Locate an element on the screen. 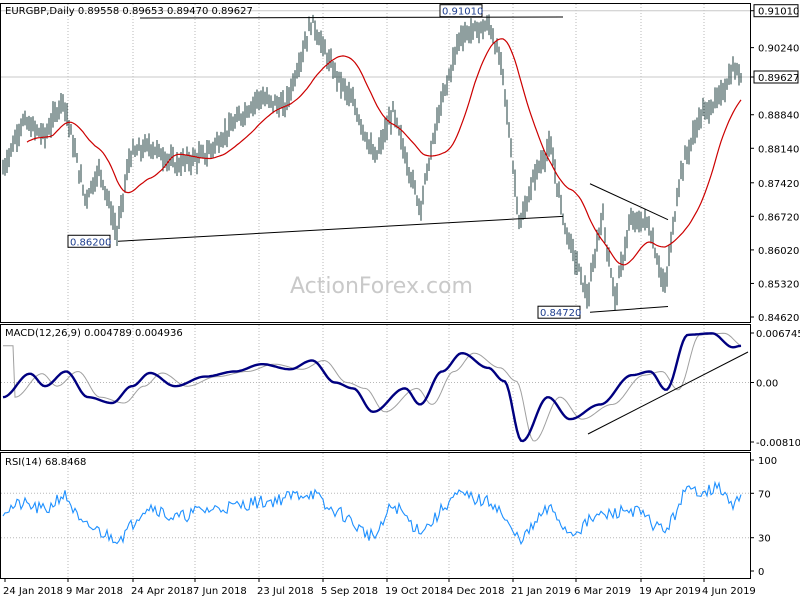  level-annotation: 0.86200 is located at coordinates (89, 241).